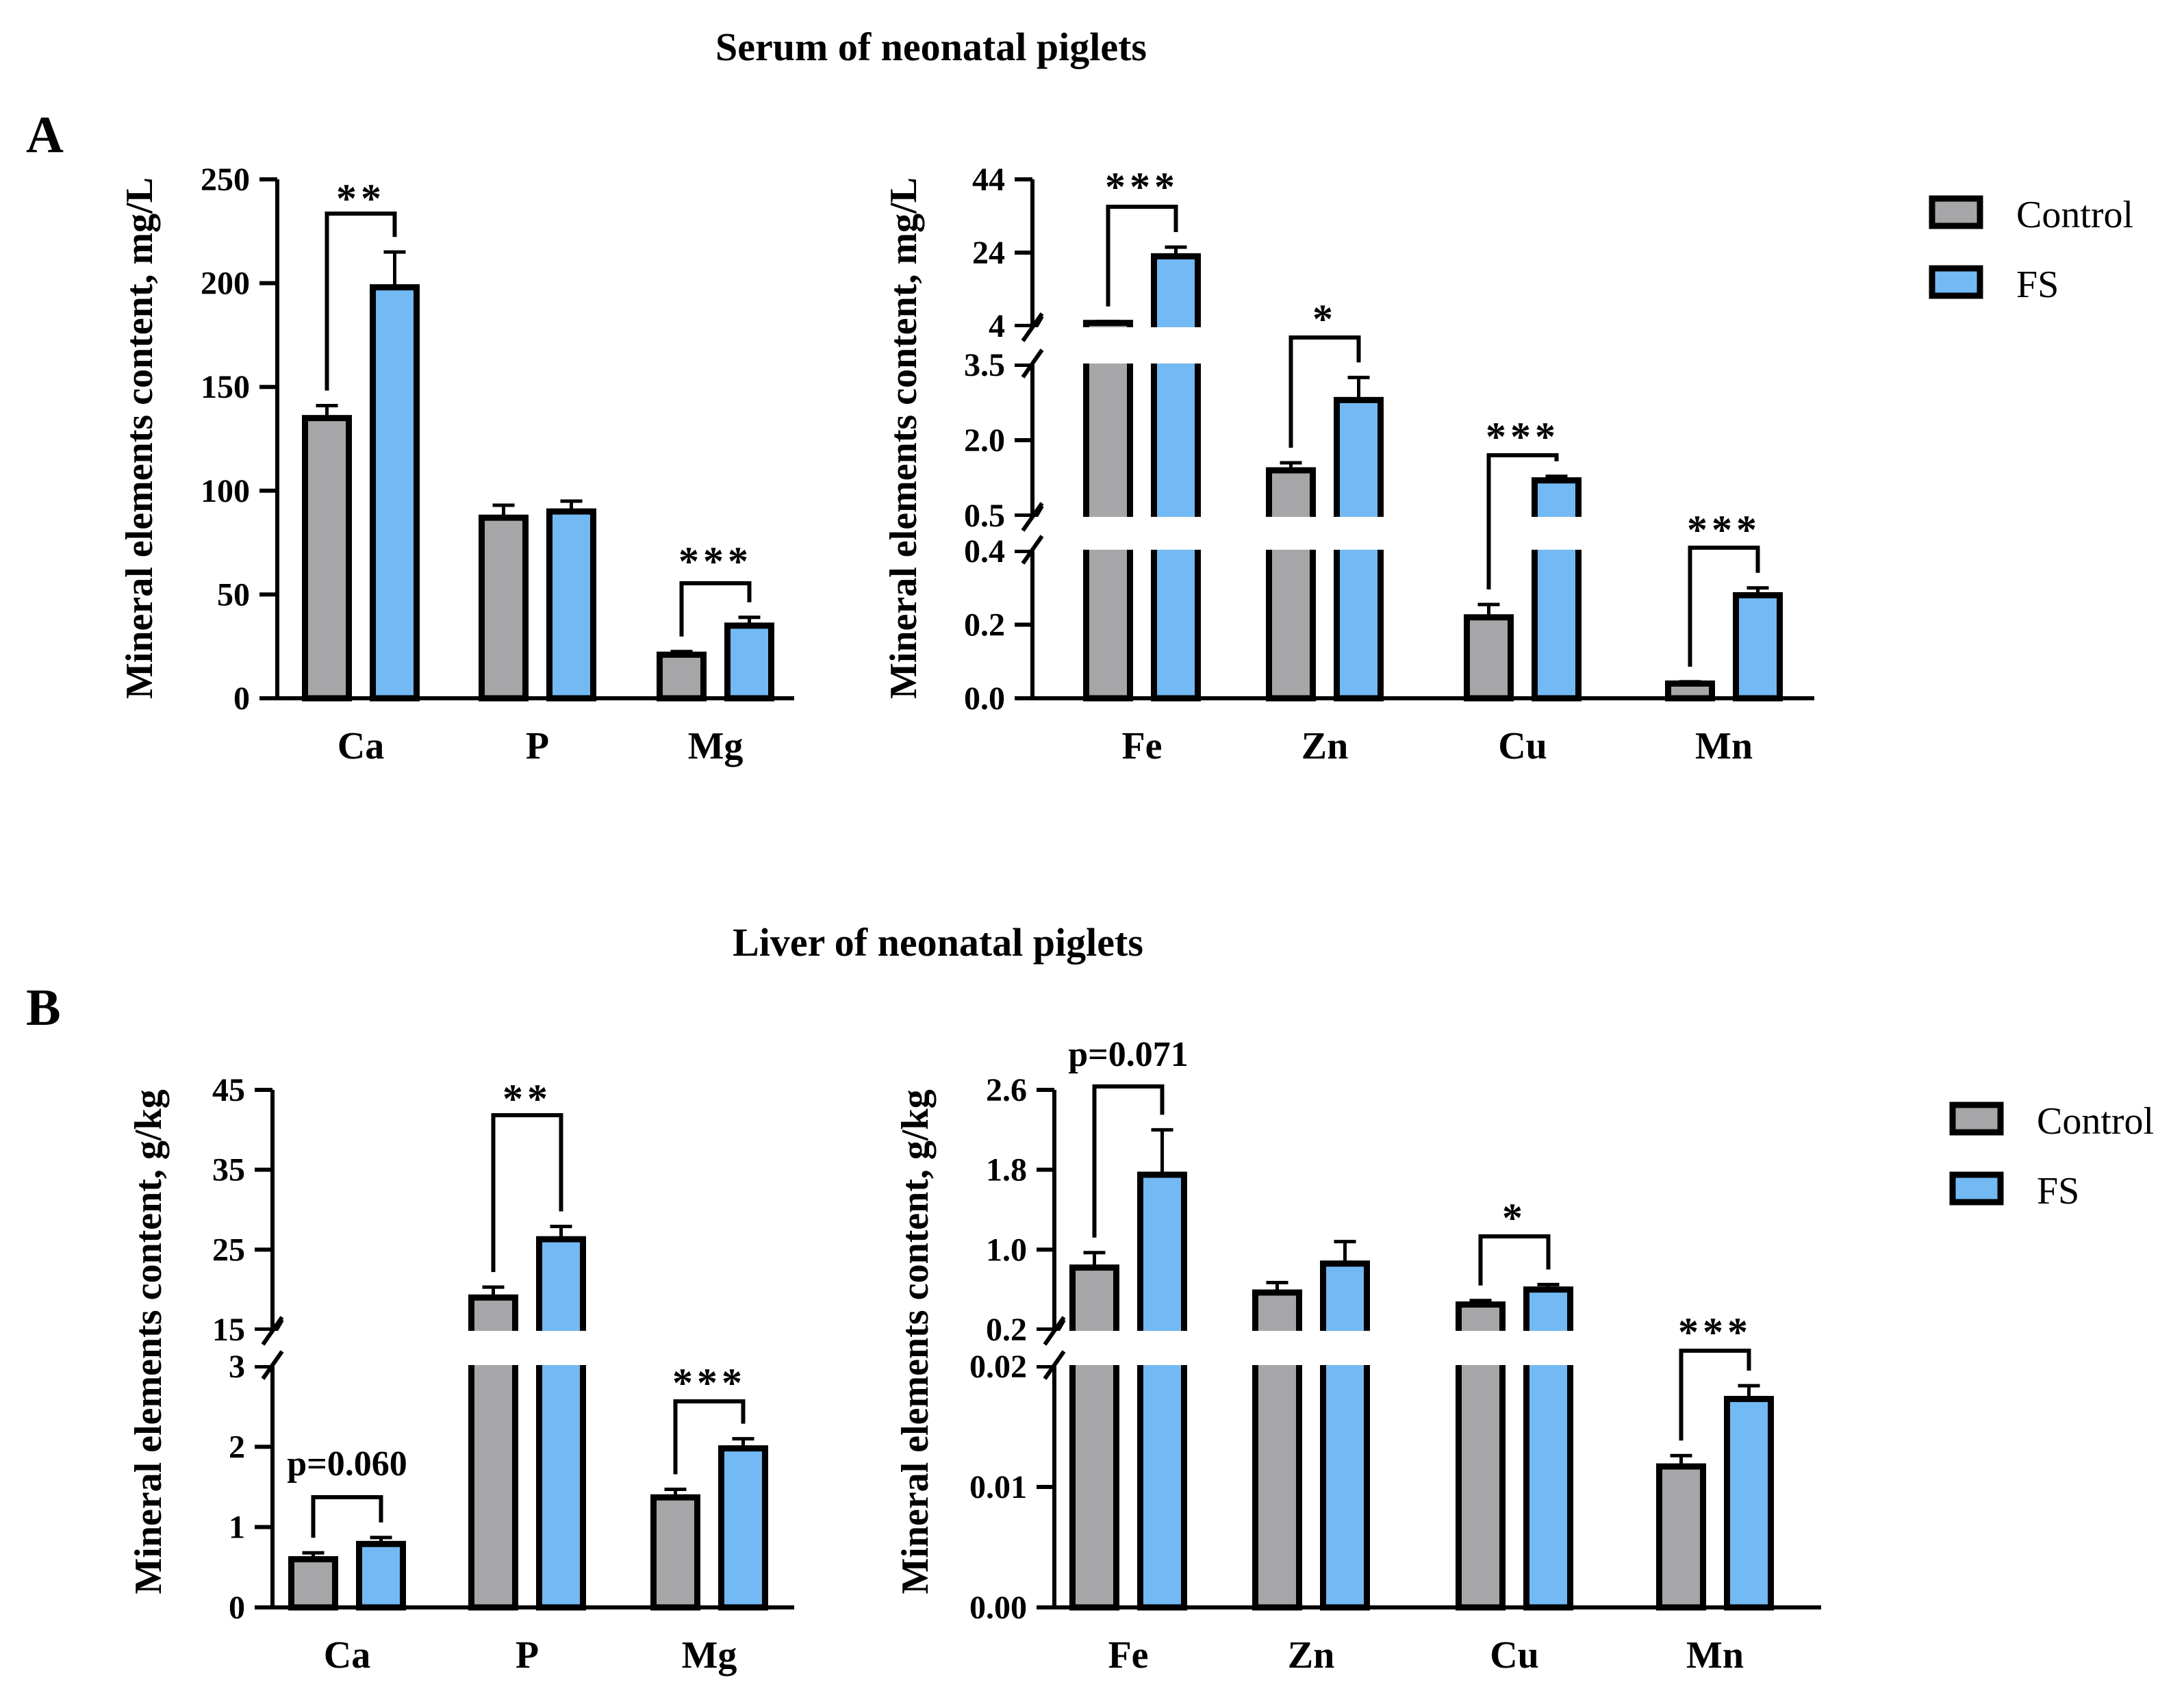 Image resolution: width=2184 pixels, height=1706 pixels. I want to click on y-tick-label: 0.01, so click(998, 1487).